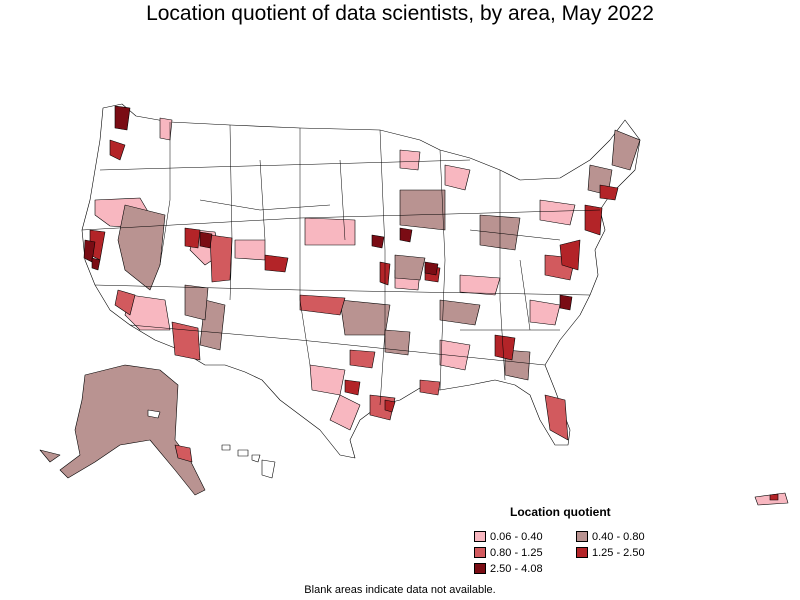  What do you see at coordinates (460, 312) in the screenshot?
I see `region-tenn` at bounding box center [460, 312].